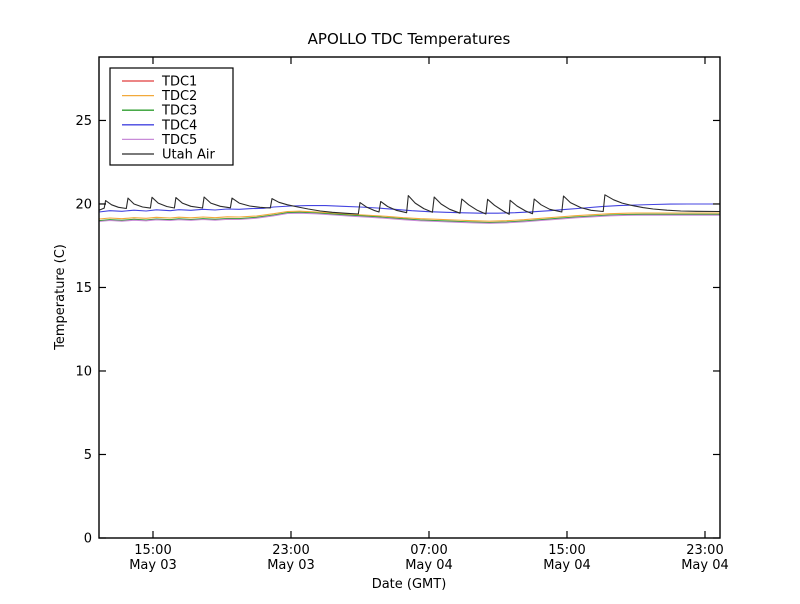 Image resolution: width=800 pixels, height=604 pixels. Describe the element at coordinates (88, 455) in the screenshot. I see `y-tick-label: 5` at that location.